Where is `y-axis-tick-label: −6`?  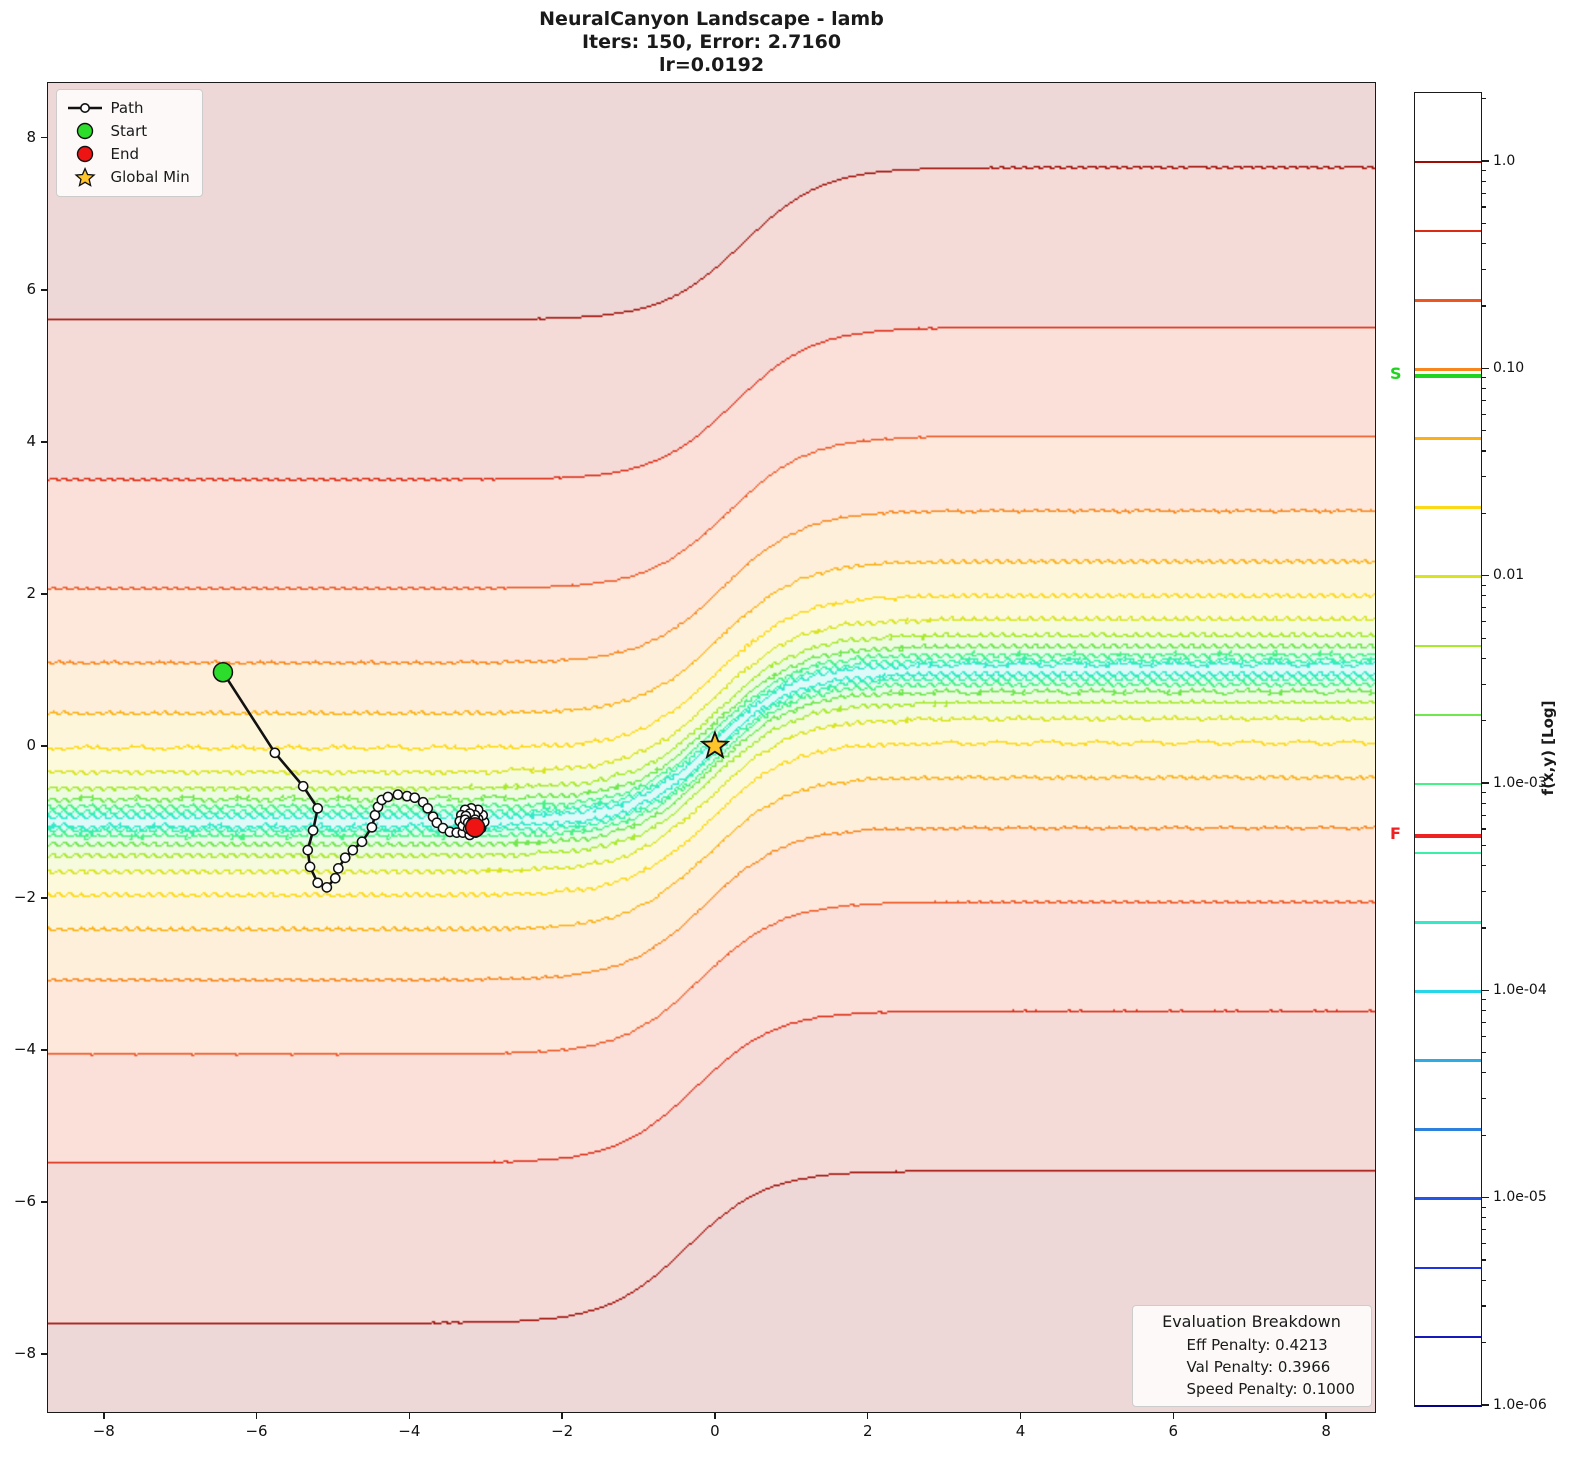
y-axis-tick-label: −6 is located at coordinates (24, 1201).